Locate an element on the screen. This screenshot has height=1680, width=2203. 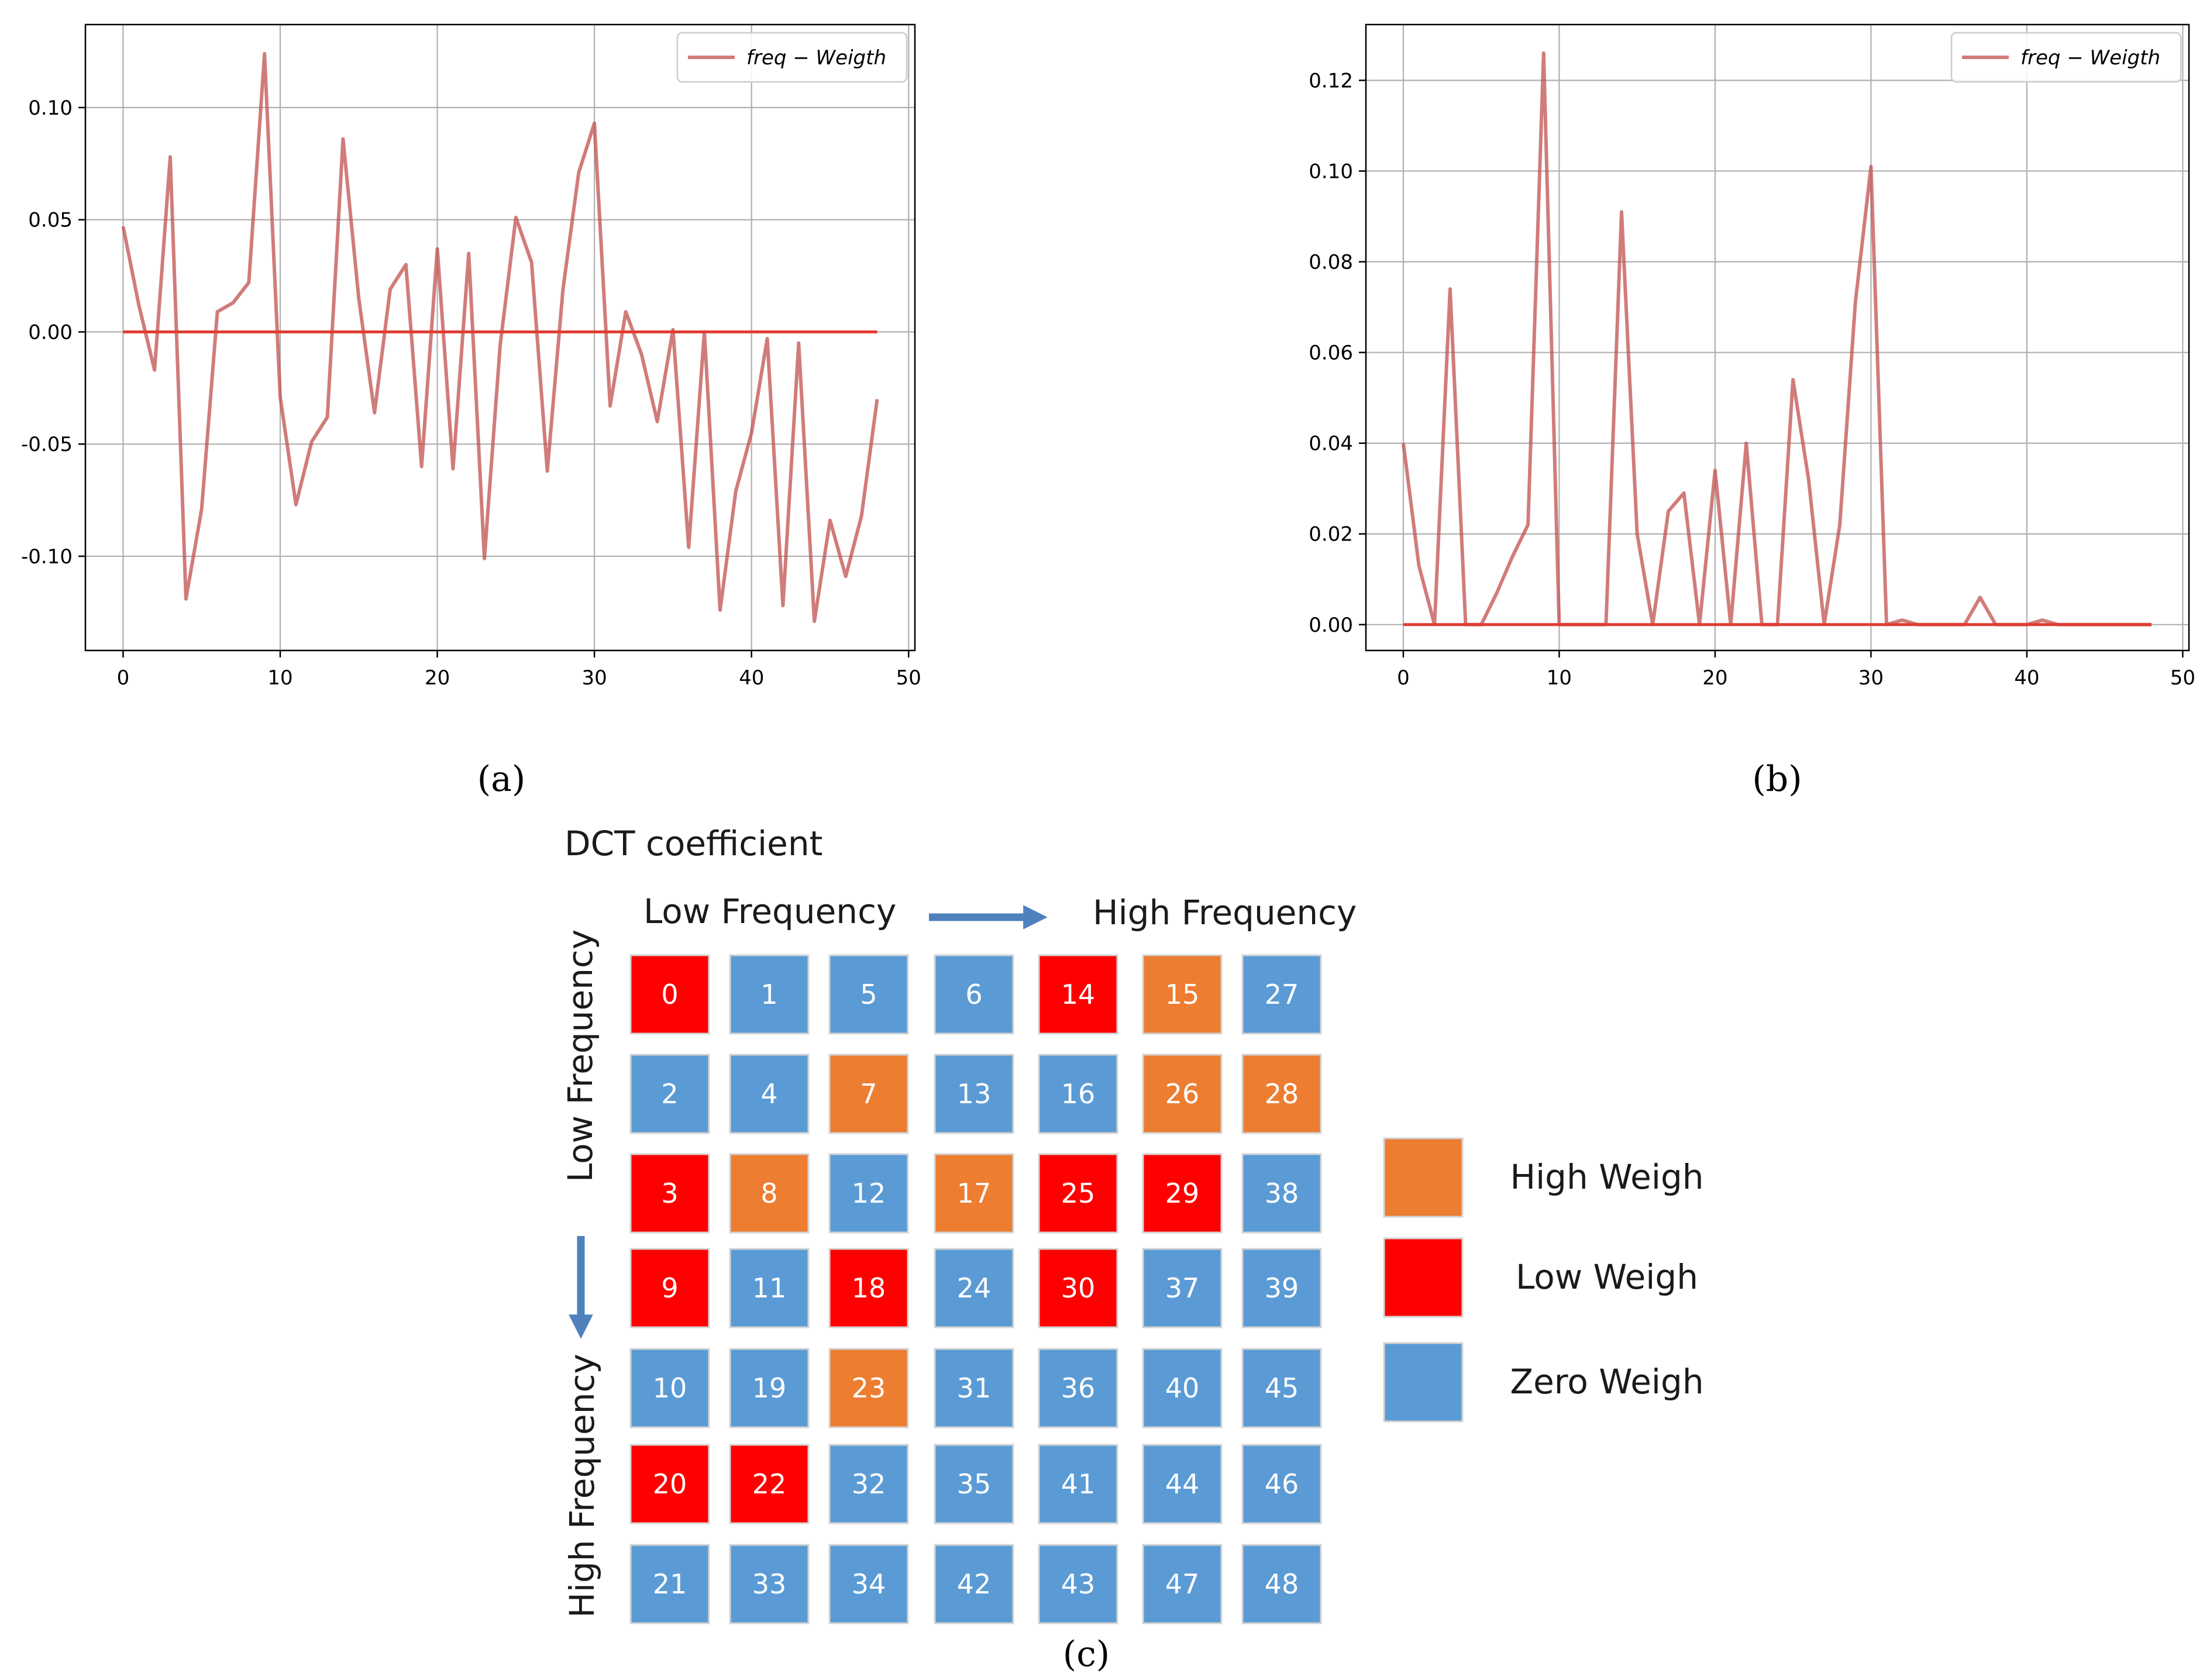
dct-cell-number: 31 is located at coordinates (974, 1388).